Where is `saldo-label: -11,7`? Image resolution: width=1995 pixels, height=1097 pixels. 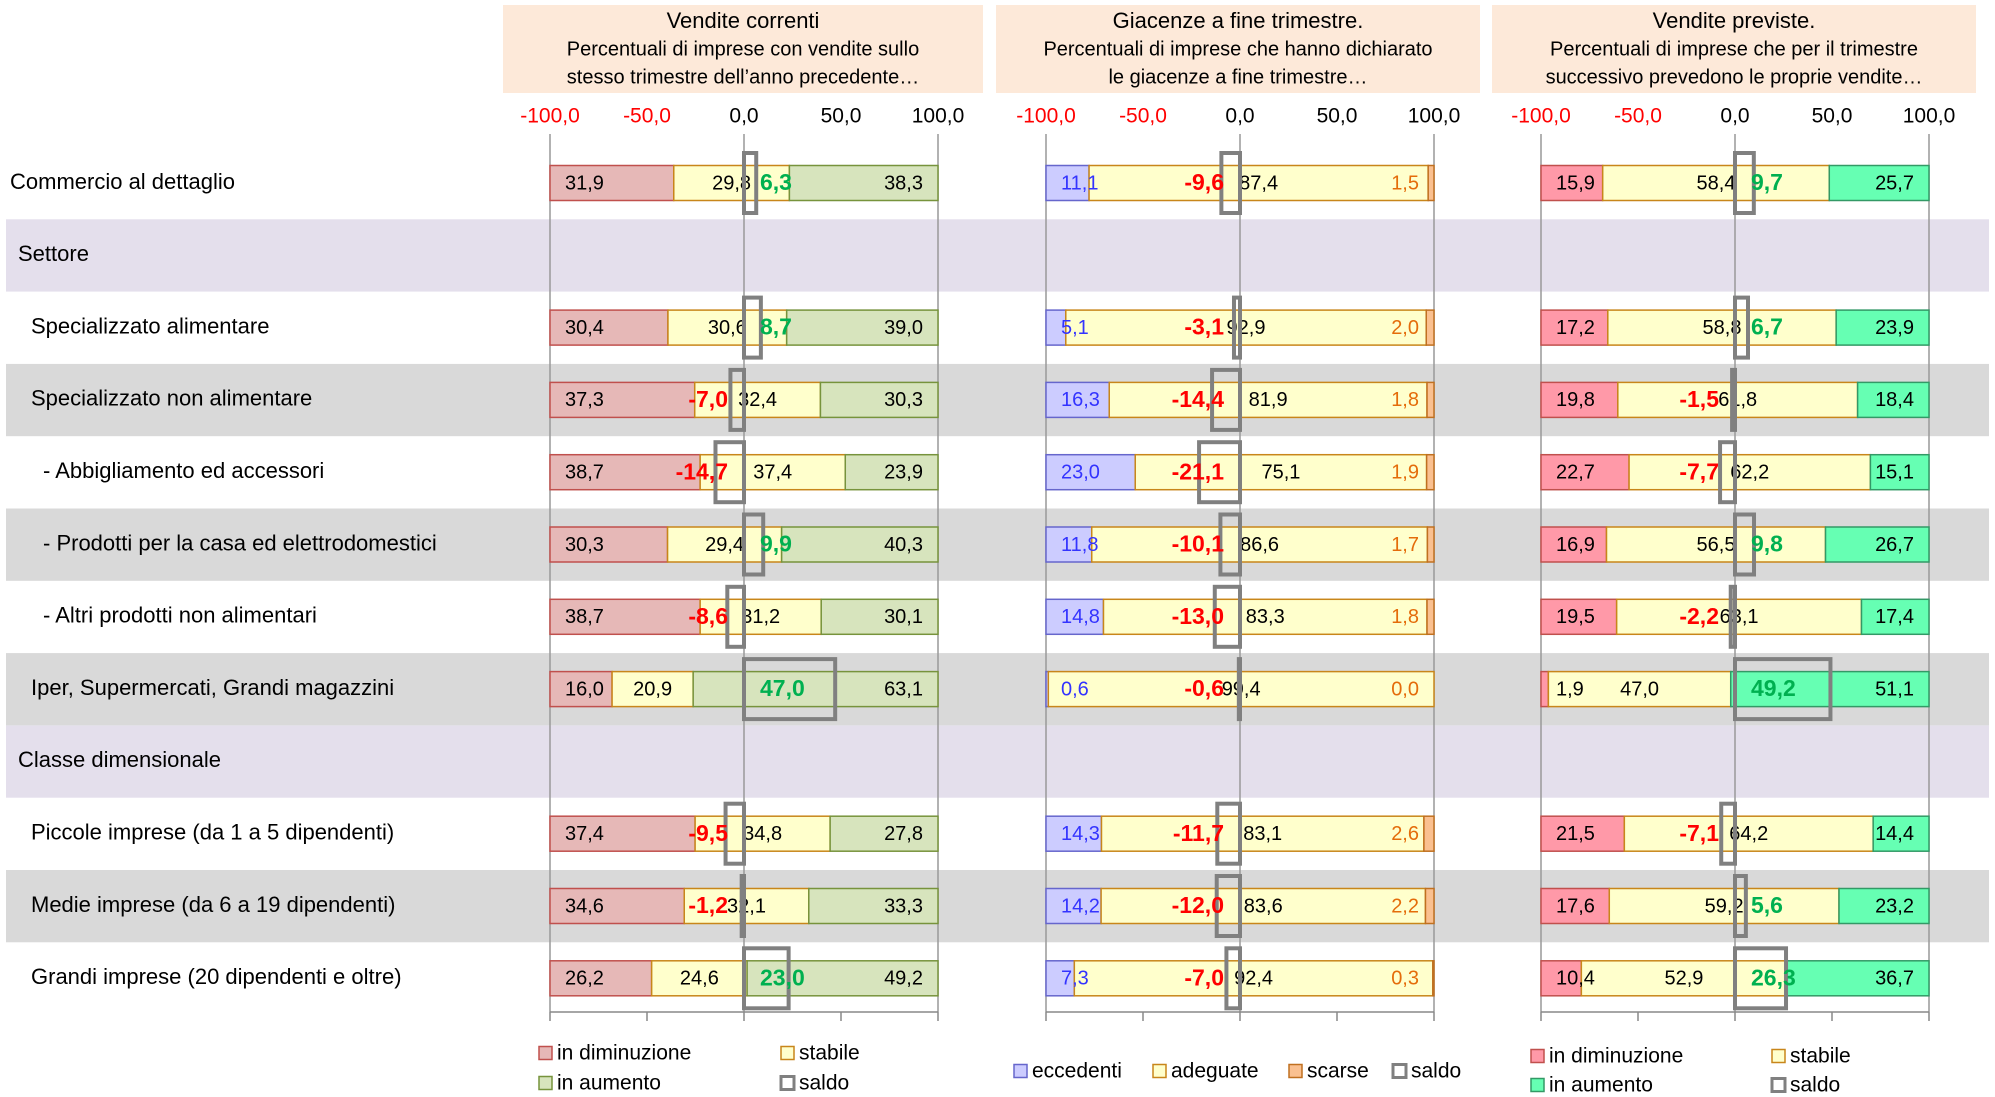 saldo-label: -11,7 is located at coordinates (1198, 833).